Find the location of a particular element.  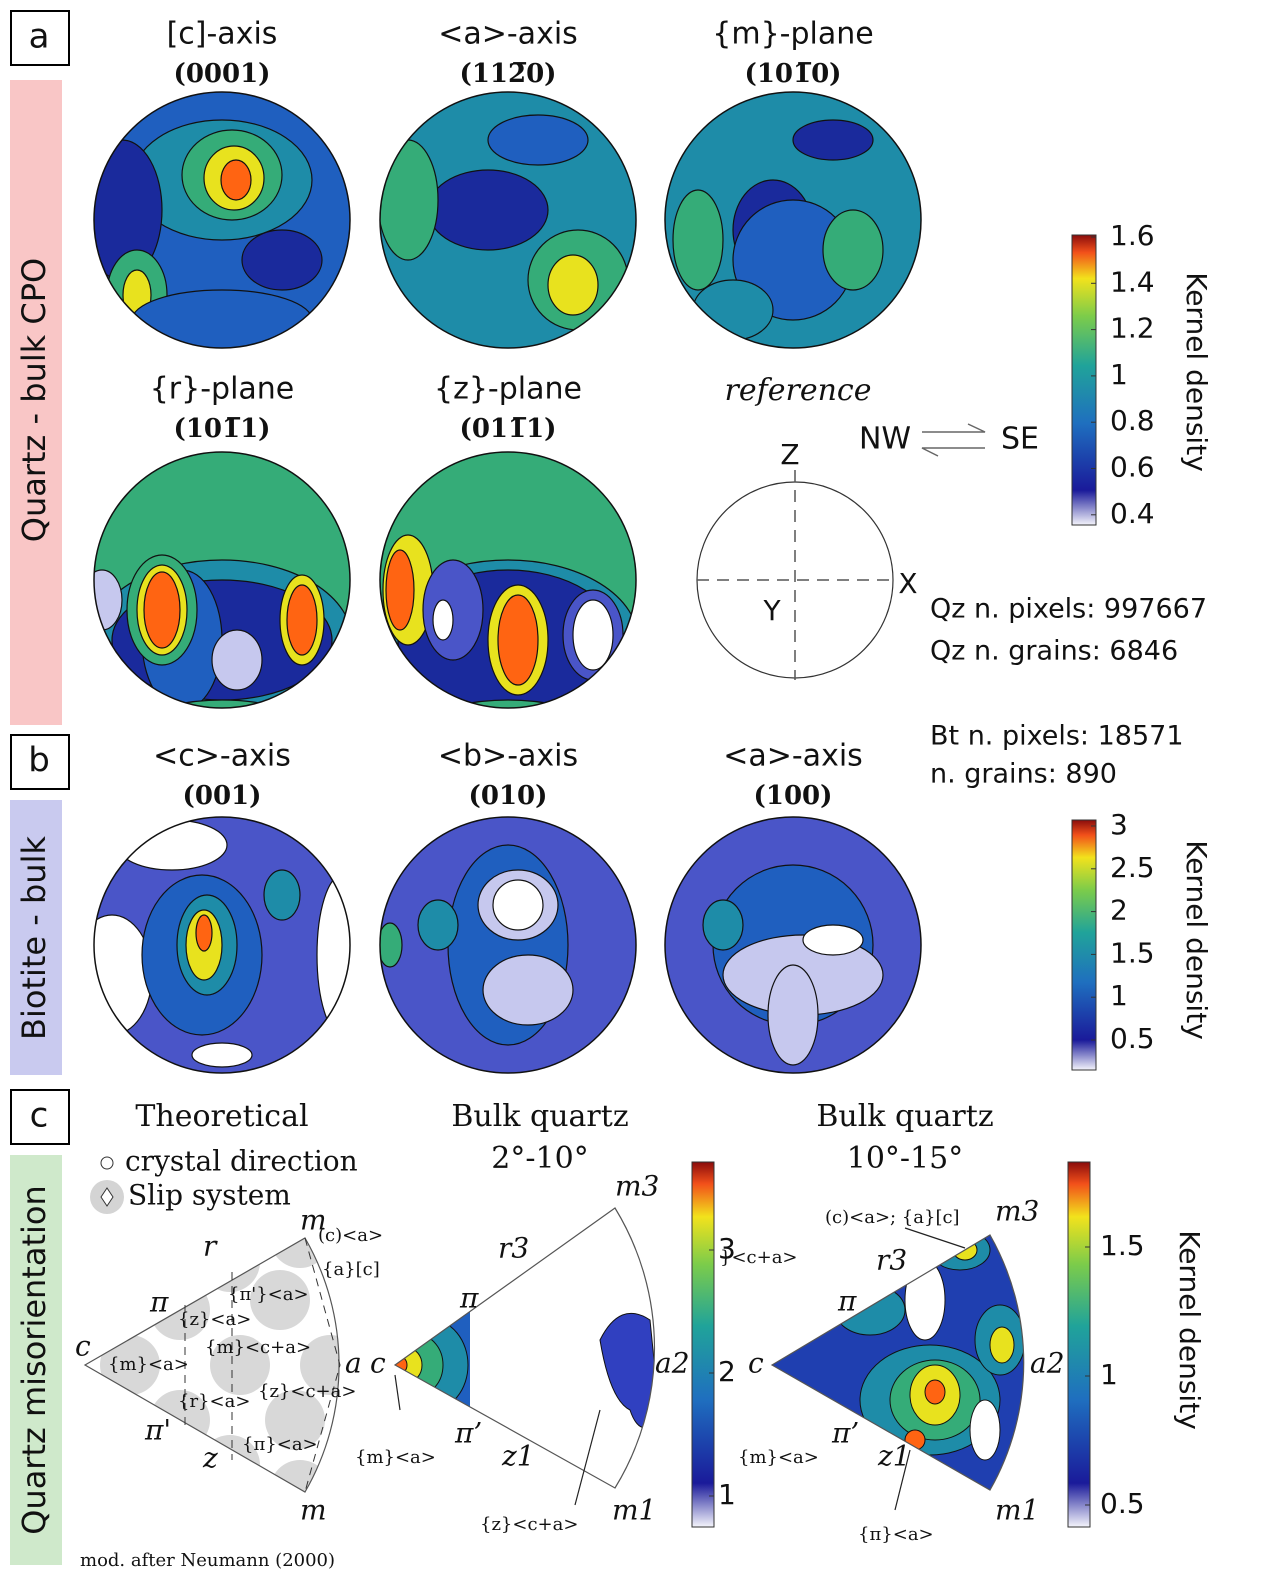

label: (101̅1) is located at coordinates (222, 429).